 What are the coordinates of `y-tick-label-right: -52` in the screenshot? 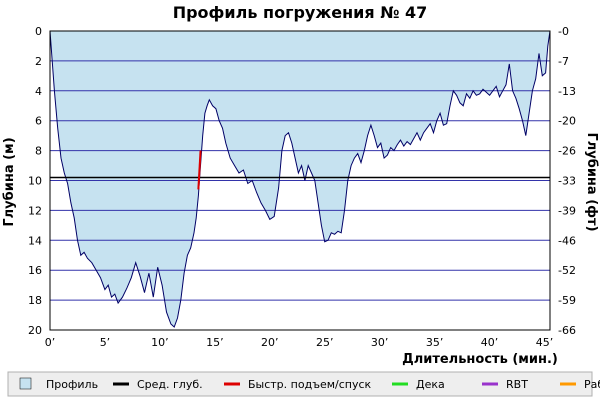 It's located at (567, 270).